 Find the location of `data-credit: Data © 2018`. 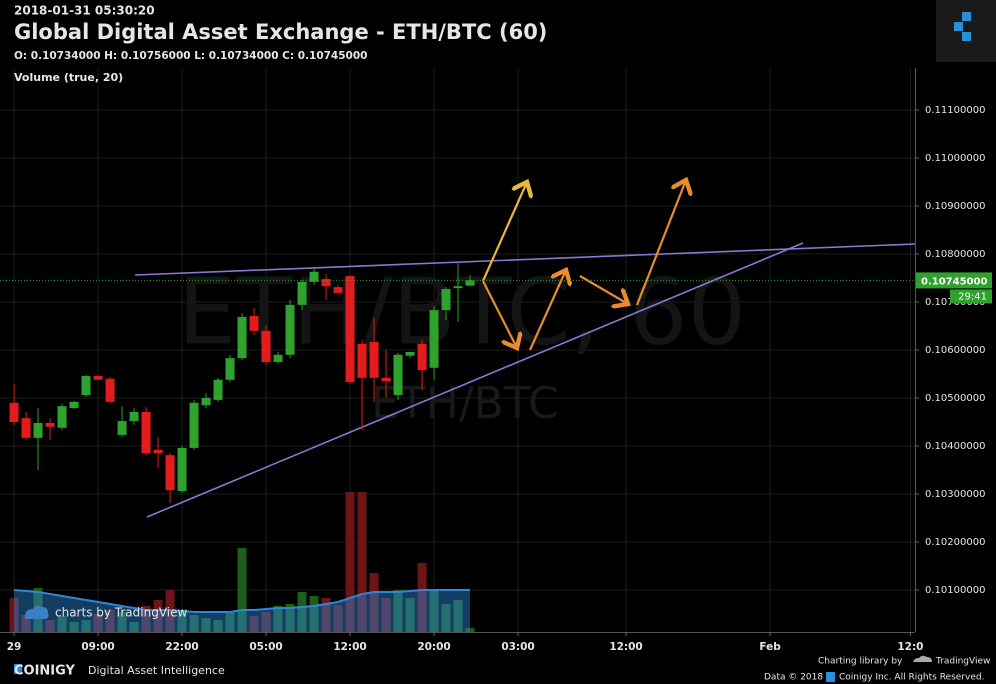

data-credit: Data © 2018 is located at coordinates (793, 678).